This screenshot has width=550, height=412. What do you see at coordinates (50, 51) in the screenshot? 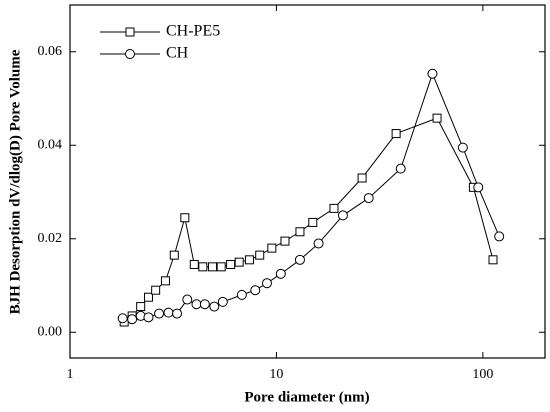
I see `y-tick-label: 0.06` at bounding box center [50, 51].